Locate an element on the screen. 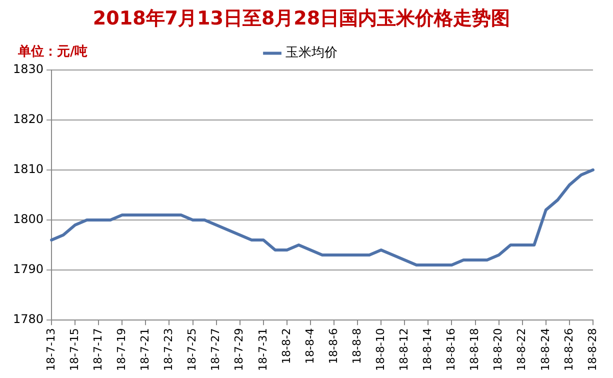 This screenshot has width=613, height=378. chart-title: 2018年7月13日至8月28日国内玉米价格走势图 is located at coordinates (301, 18).